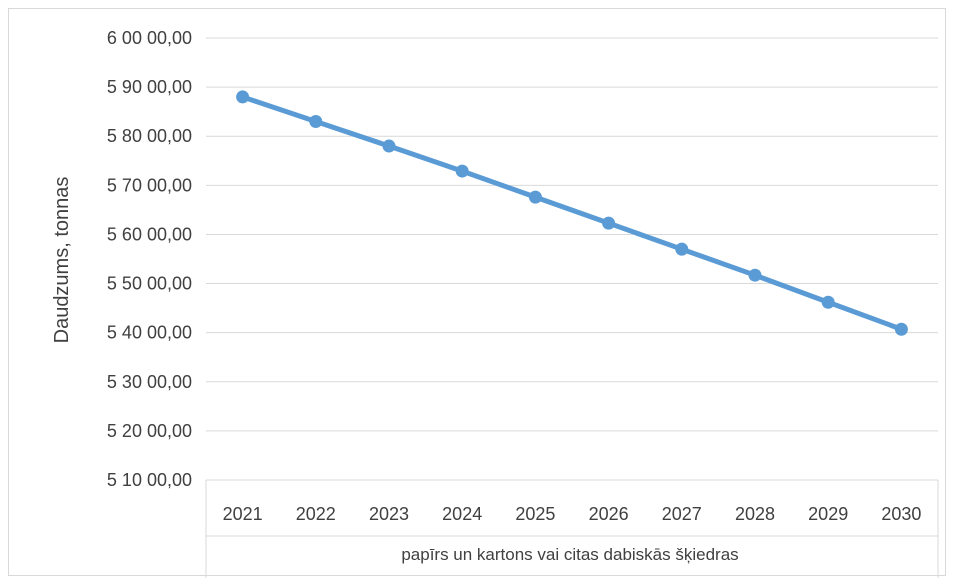  What do you see at coordinates (149, 284) in the screenshot?
I see `y-tick-label: 5 50 00,00` at bounding box center [149, 284].